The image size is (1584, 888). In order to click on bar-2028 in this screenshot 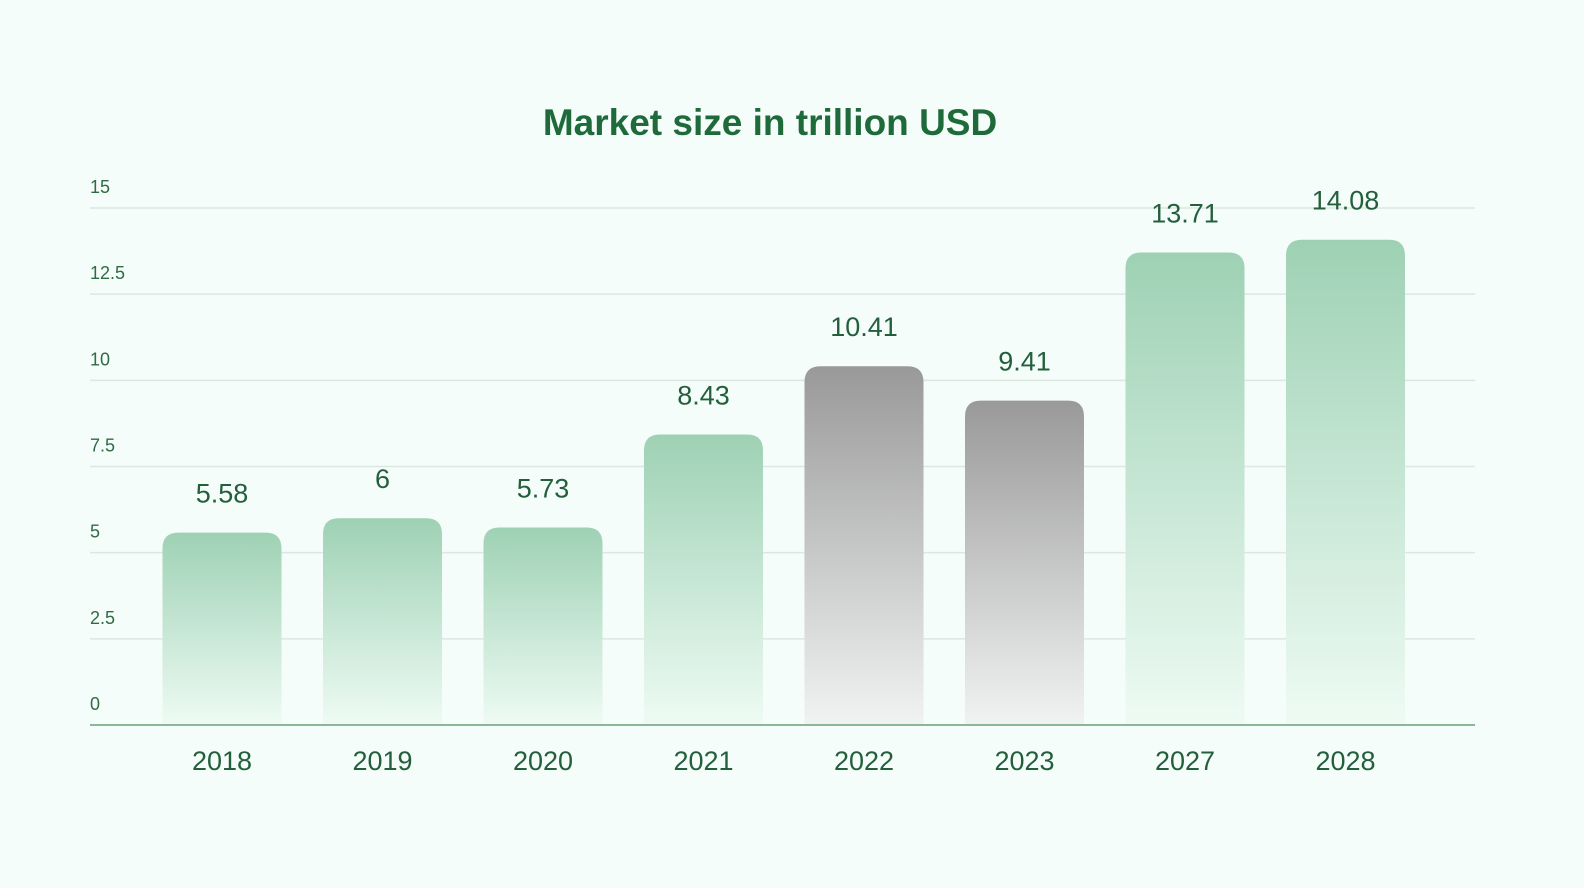, I will do `click(1345, 482)`.